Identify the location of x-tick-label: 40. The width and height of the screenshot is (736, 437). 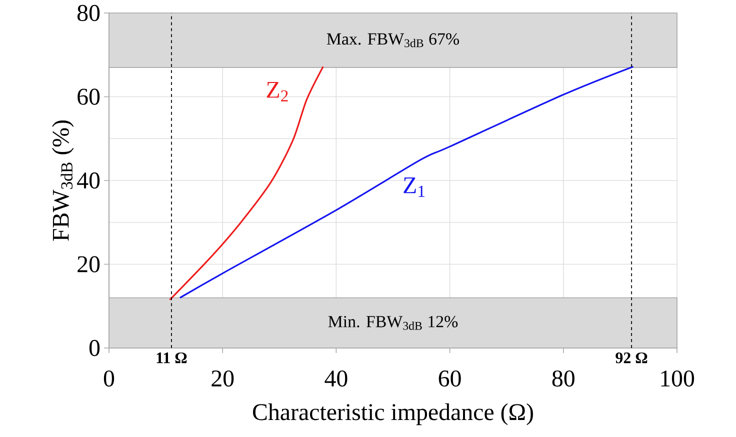
(336, 378).